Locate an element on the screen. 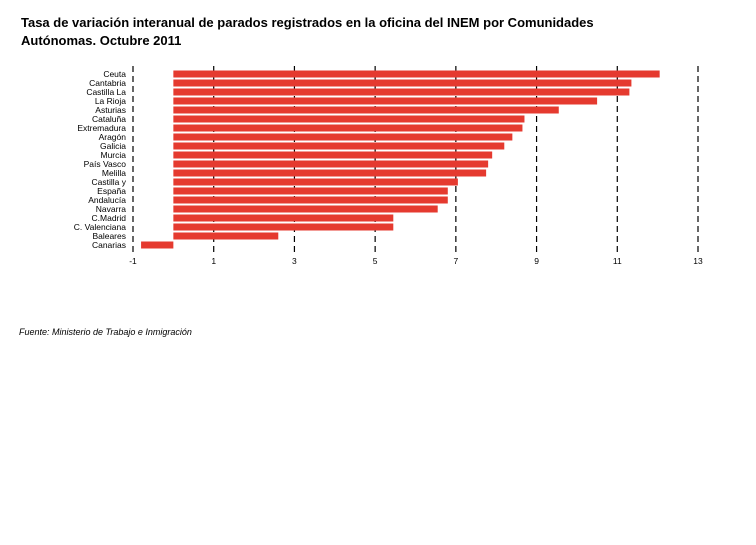  category-label: C. Valenciana is located at coordinates (100, 227).